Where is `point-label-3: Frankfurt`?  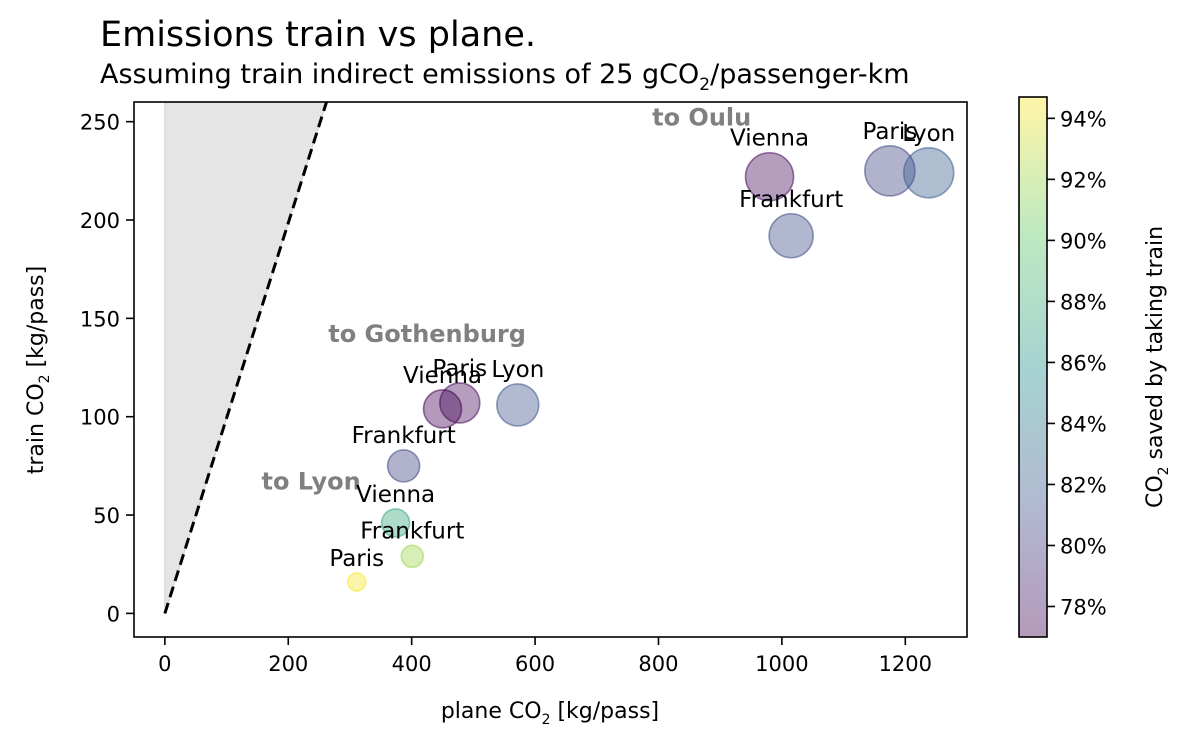
point-label-3: Frankfurt is located at coordinates (791, 200).